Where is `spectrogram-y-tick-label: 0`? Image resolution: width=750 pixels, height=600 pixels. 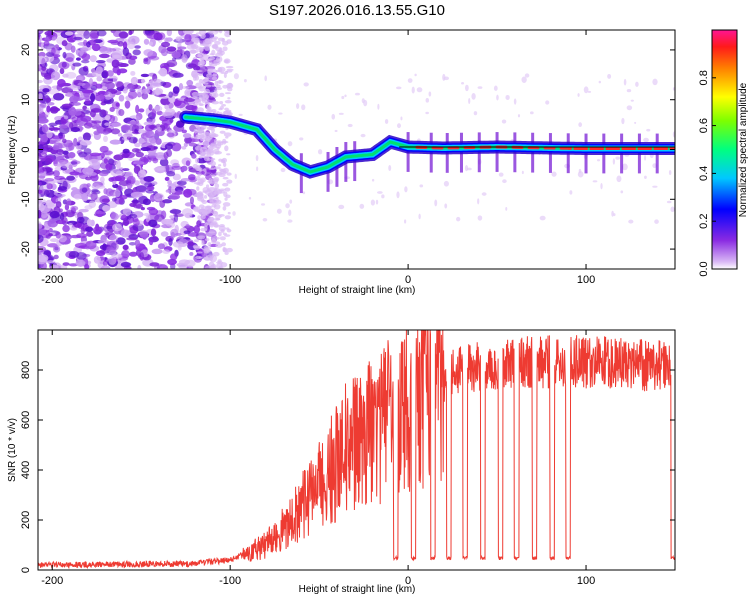
spectrogram-y-tick-label: 0 is located at coordinates (26, 149).